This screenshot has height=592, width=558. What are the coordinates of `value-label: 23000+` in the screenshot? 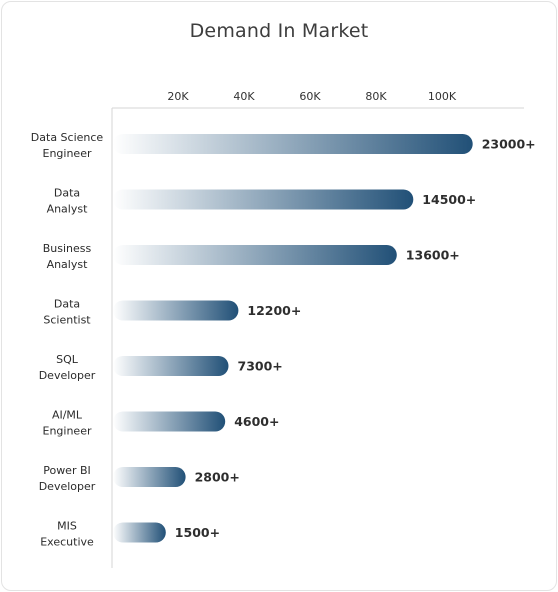 It's located at (509, 144).